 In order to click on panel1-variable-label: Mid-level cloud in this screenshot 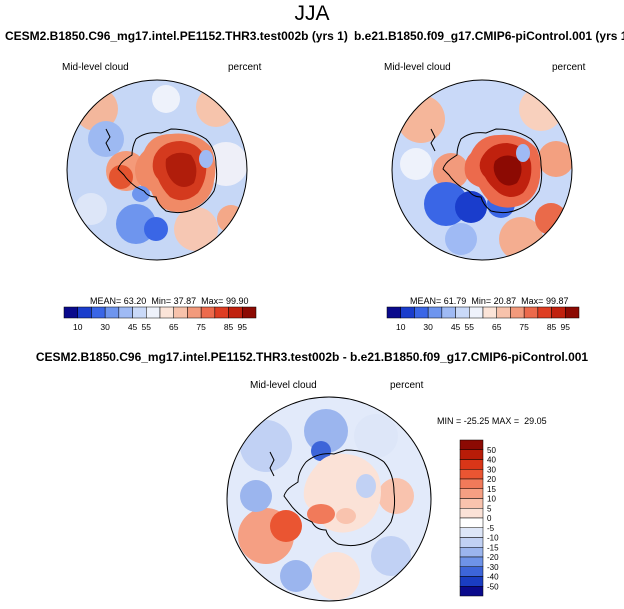, I will do `click(95, 67)`.